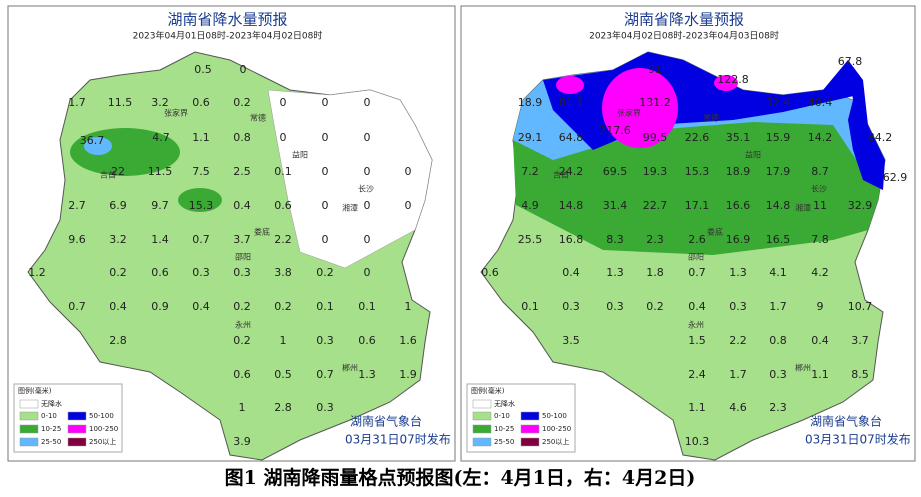 This screenshot has width=921, height=497. Describe the element at coordinates (820, 306) in the screenshot. I see `rain-value: 9` at that location.